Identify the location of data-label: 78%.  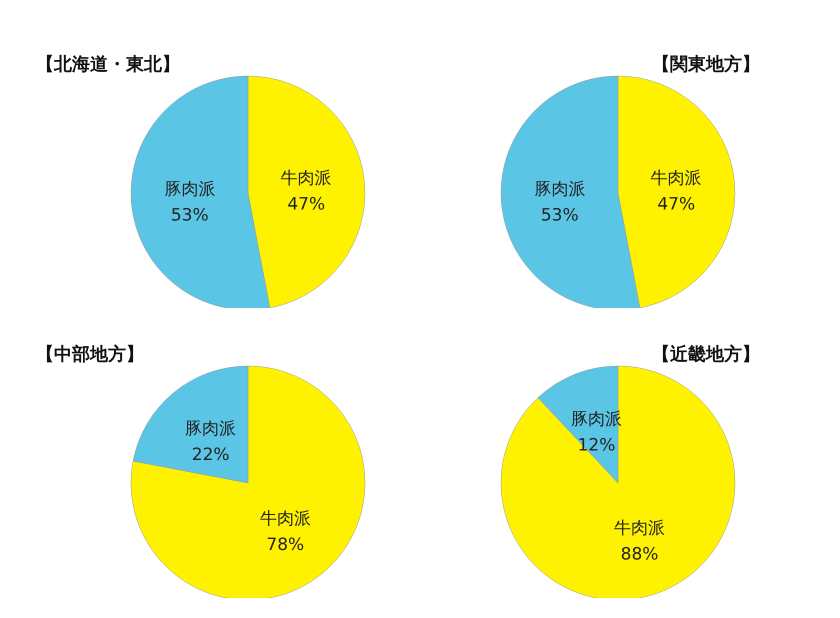
(285, 545).